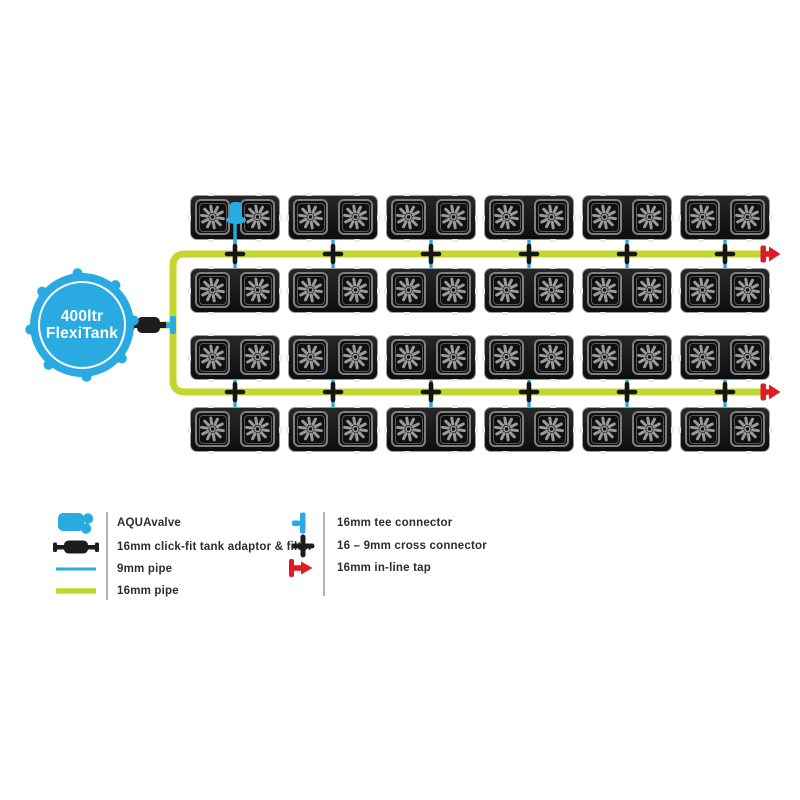 This screenshot has height=800, width=800. Describe the element at coordinates (76, 547) in the screenshot. I see `tank-adaptor-icon` at that location.